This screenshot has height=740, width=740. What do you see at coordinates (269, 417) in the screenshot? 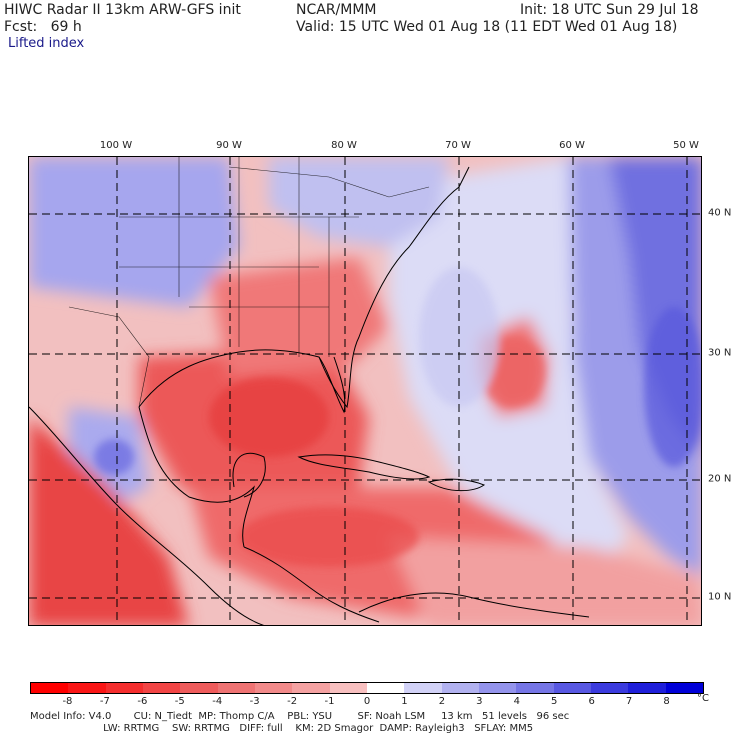
I see `gulf-core` at bounding box center [269, 417].